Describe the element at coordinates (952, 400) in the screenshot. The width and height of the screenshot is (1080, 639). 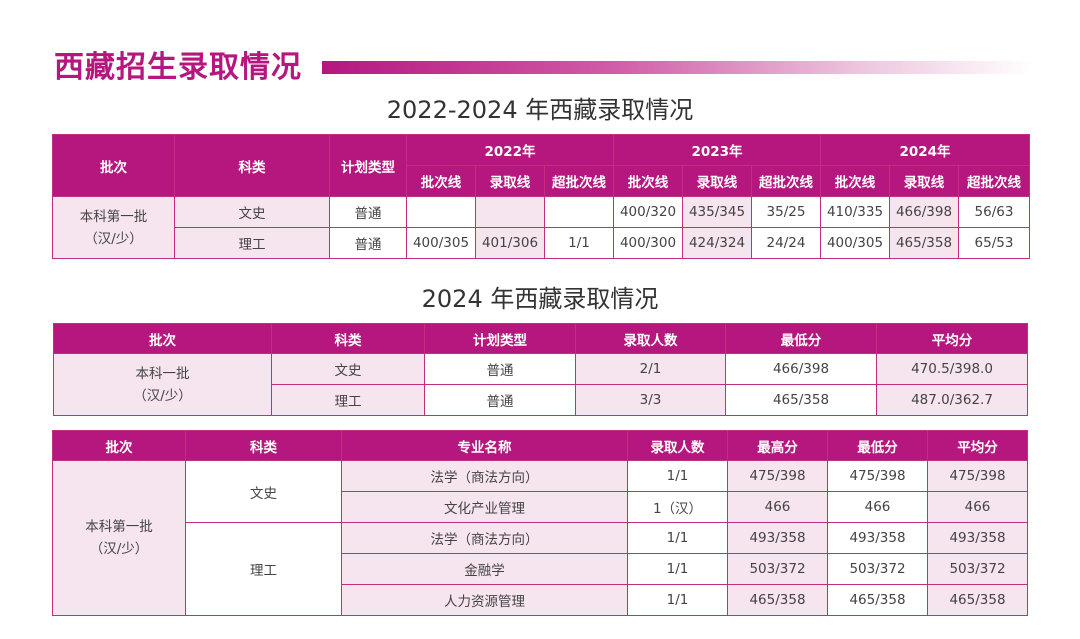
I see `avg-score-cell: 487.0/362.7` at that location.